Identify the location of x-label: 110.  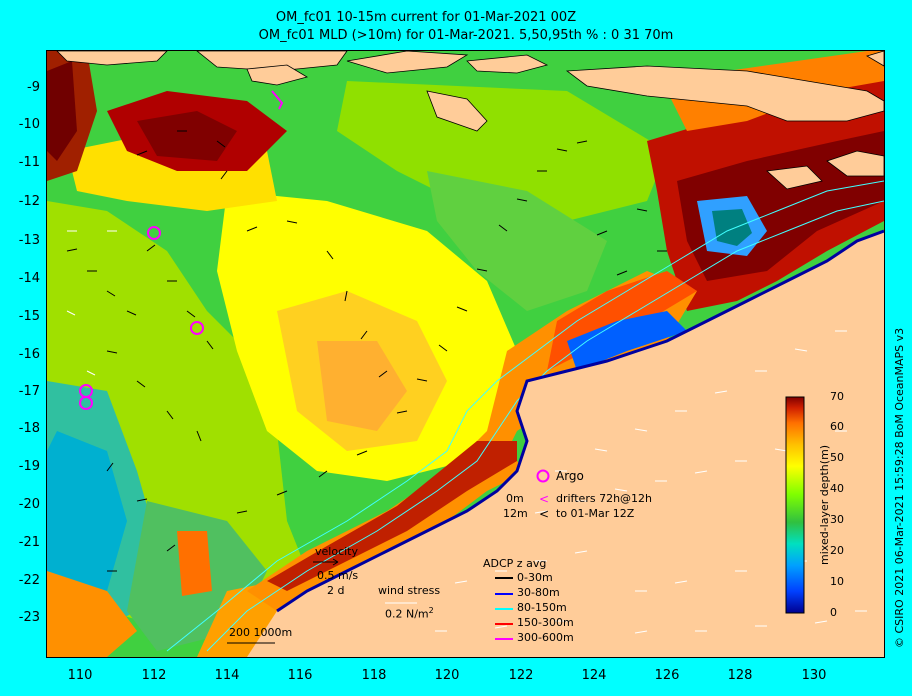
(80, 675).